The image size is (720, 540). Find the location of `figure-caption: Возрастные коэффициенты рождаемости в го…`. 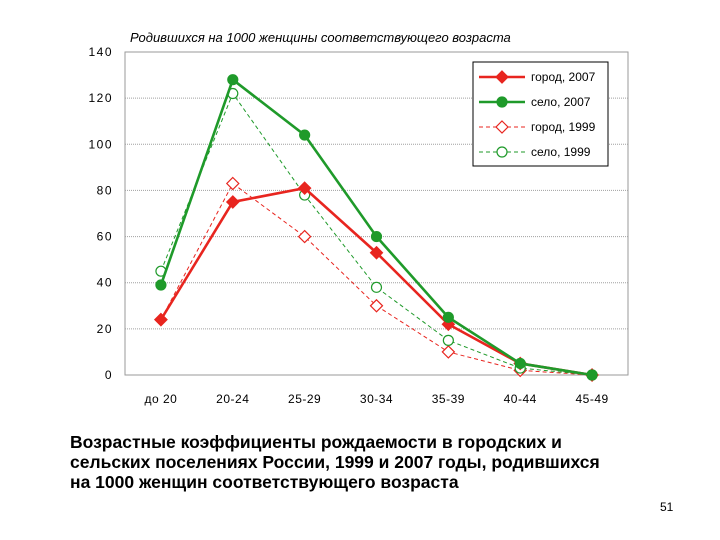

figure-caption: Возрастные коэффициенты рождаемости в го… is located at coordinates (380, 462).